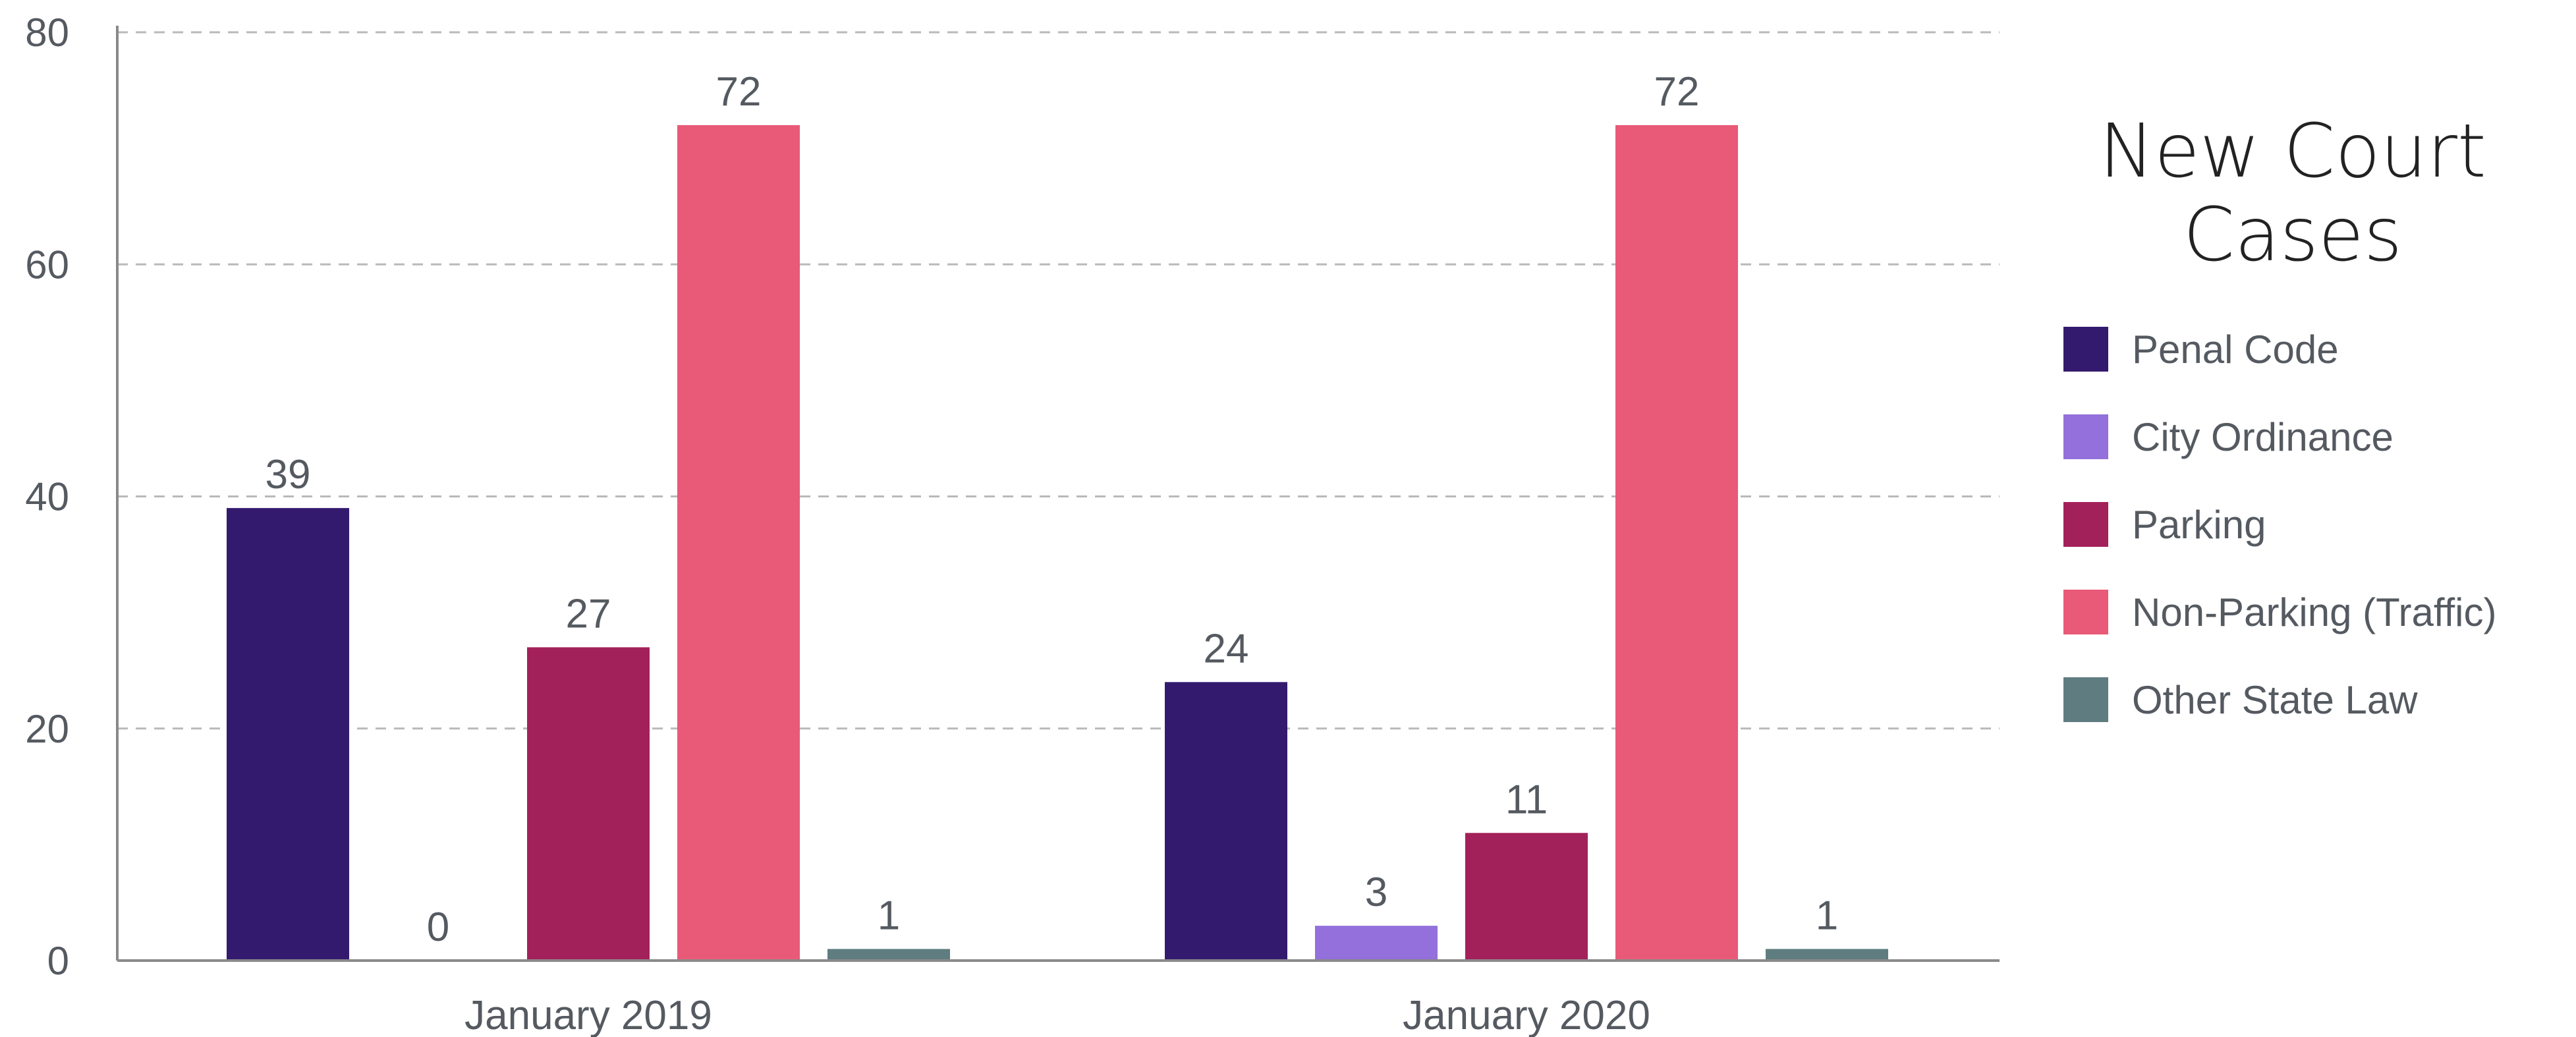 The image size is (2576, 1037). Describe the element at coordinates (47, 33) in the screenshot. I see `y-tick-label-80: 80` at that location.